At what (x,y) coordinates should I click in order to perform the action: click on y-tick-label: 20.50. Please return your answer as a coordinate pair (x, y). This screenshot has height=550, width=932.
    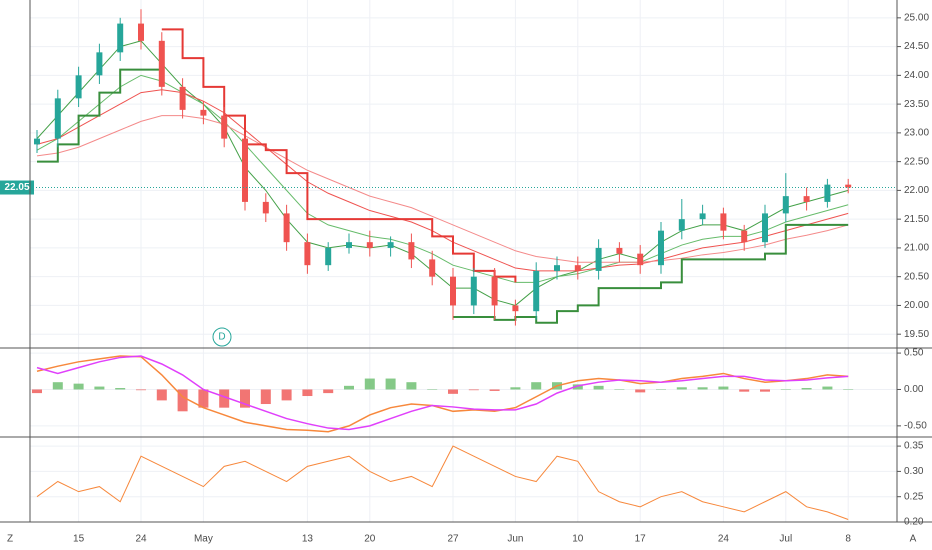
    Looking at the image, I should click on (916, 276).